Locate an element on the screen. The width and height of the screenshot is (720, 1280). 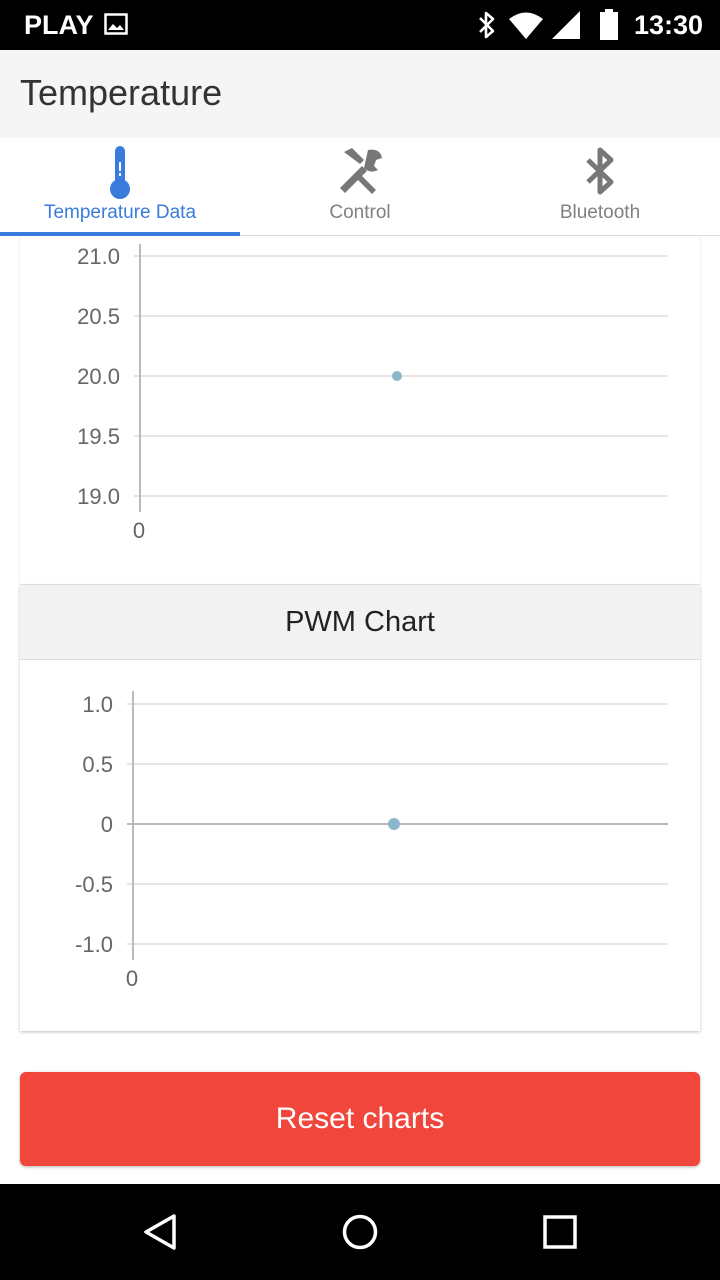
recents-icon is located at coordinates (560, 1232).